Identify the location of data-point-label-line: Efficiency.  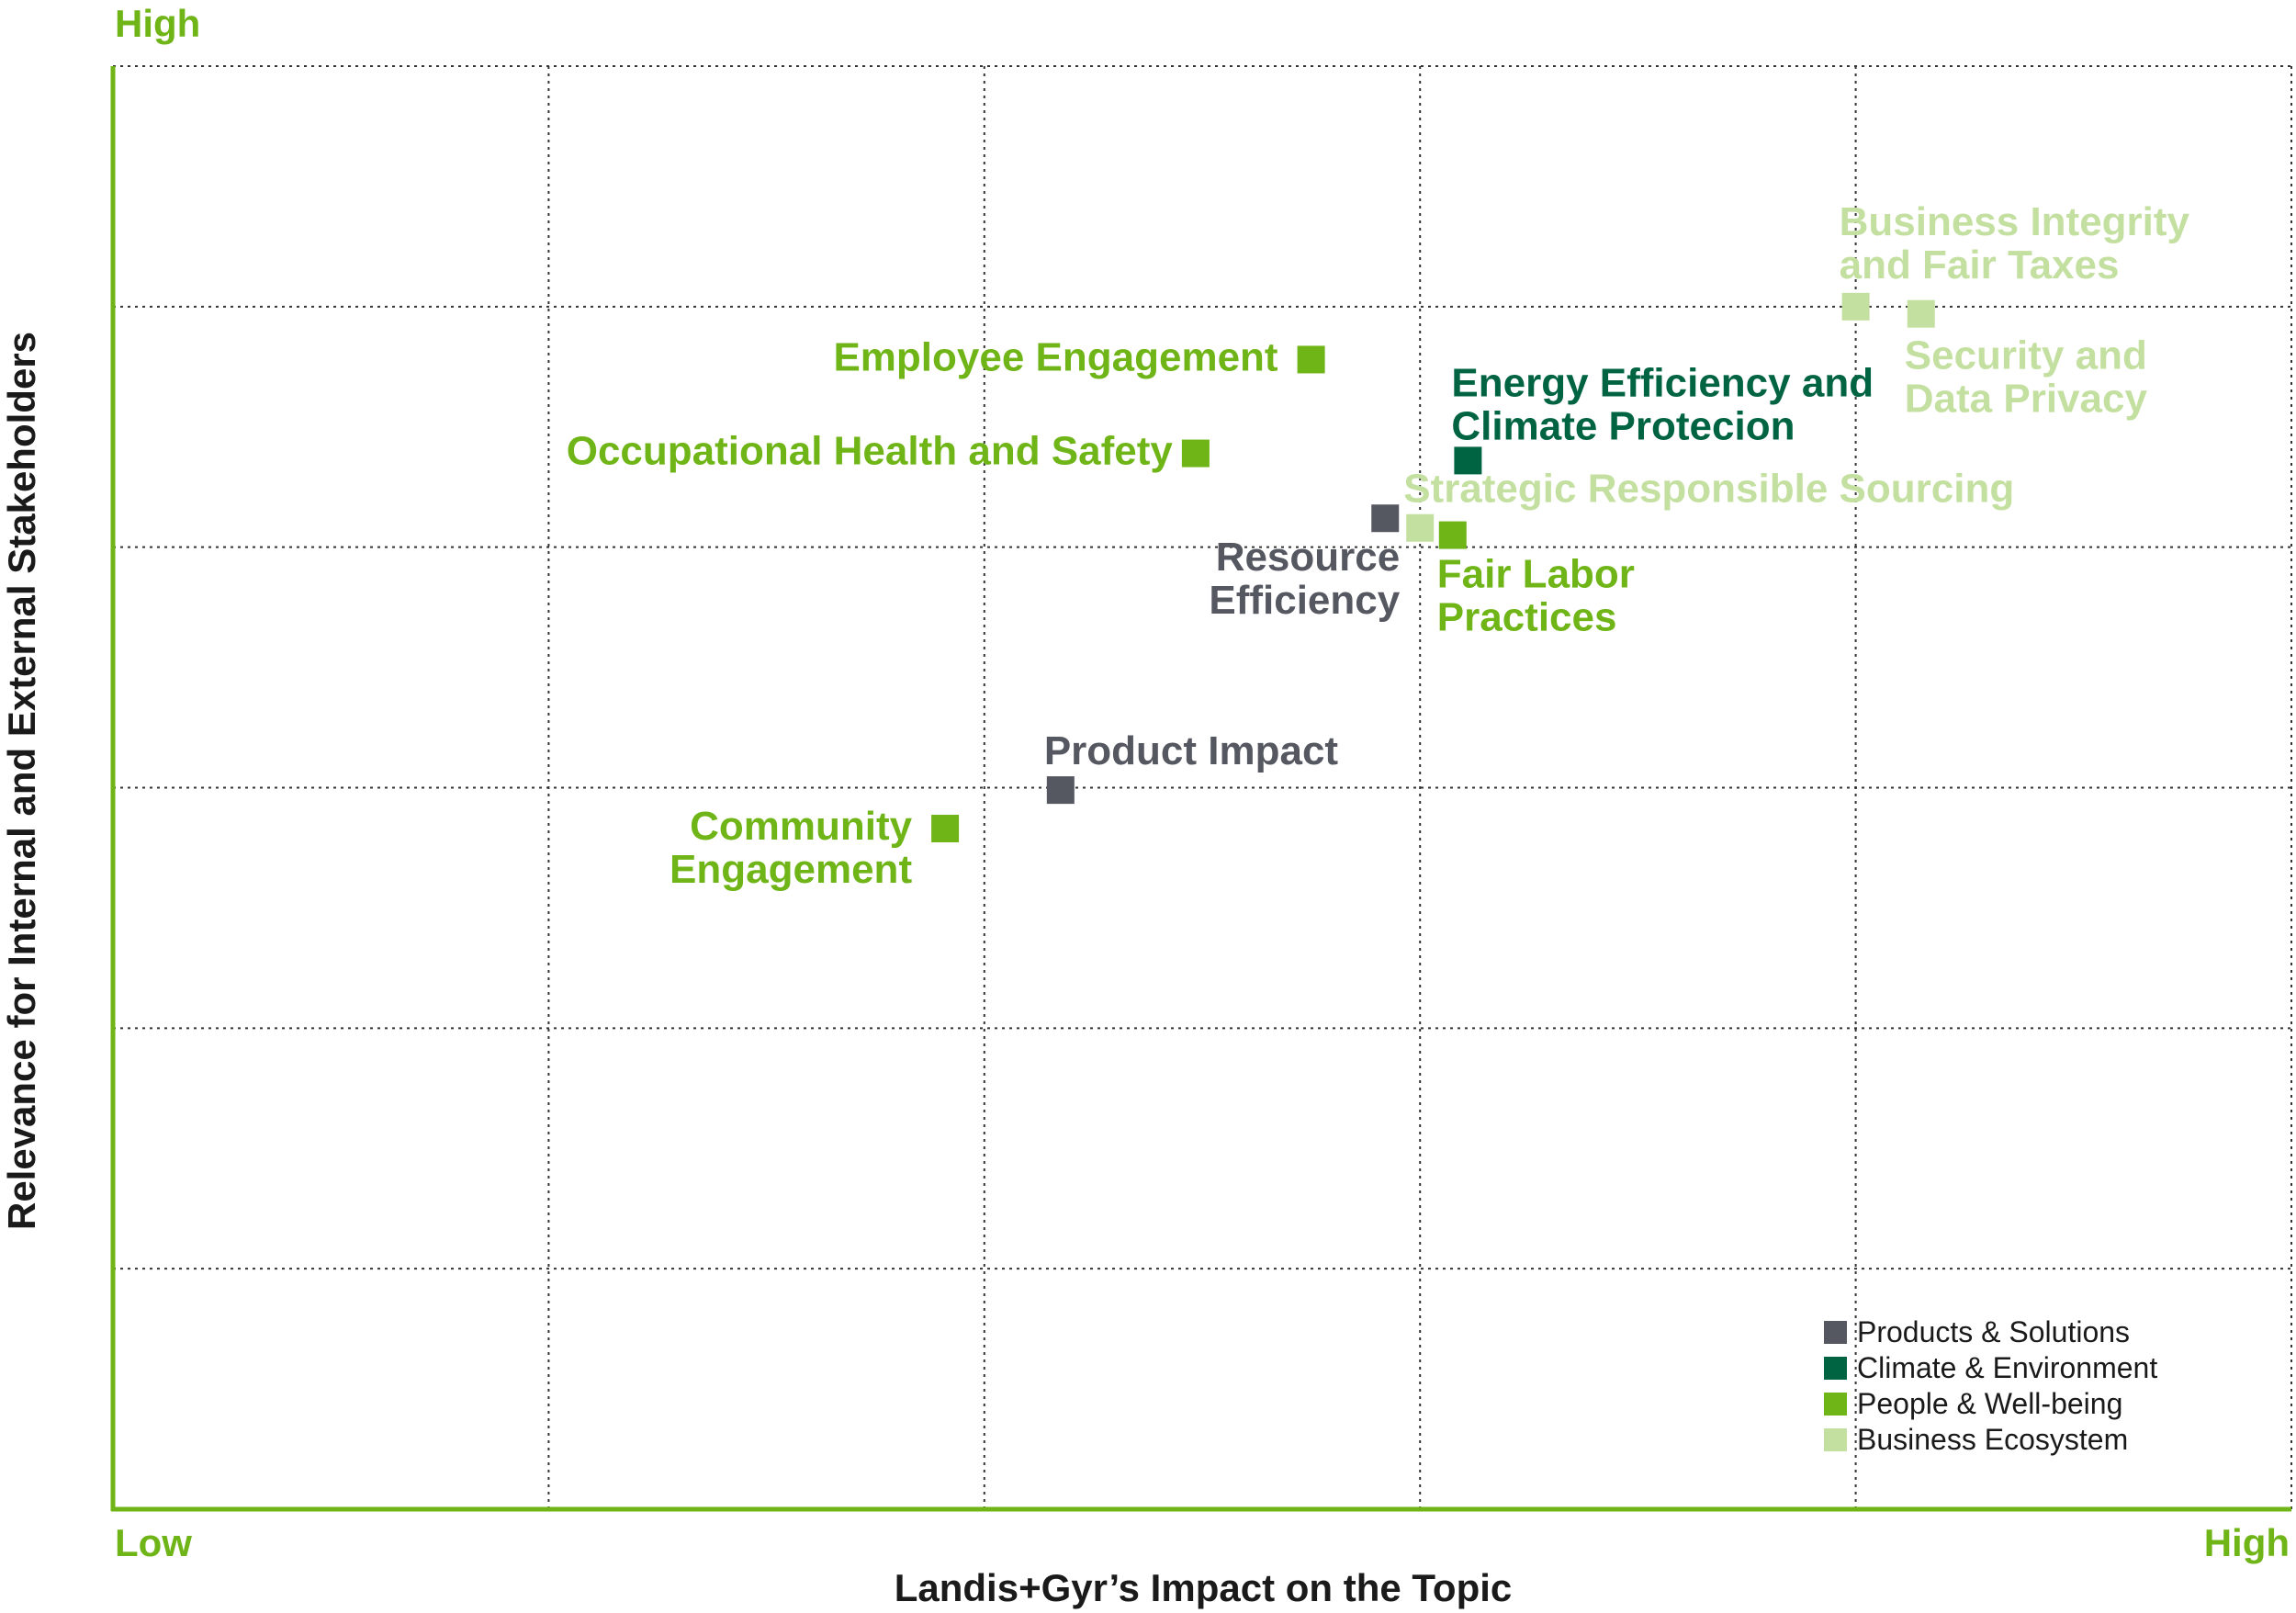
(1304, 600).